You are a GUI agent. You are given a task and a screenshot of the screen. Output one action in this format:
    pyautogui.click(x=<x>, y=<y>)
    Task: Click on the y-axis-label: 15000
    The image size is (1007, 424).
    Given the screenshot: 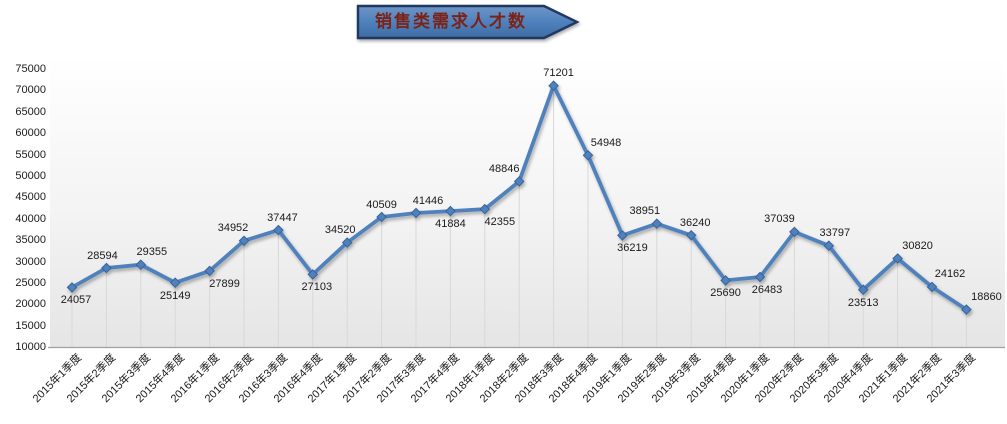 What is the action you would take?
    pyautogui.click(x=30, y=325)
    